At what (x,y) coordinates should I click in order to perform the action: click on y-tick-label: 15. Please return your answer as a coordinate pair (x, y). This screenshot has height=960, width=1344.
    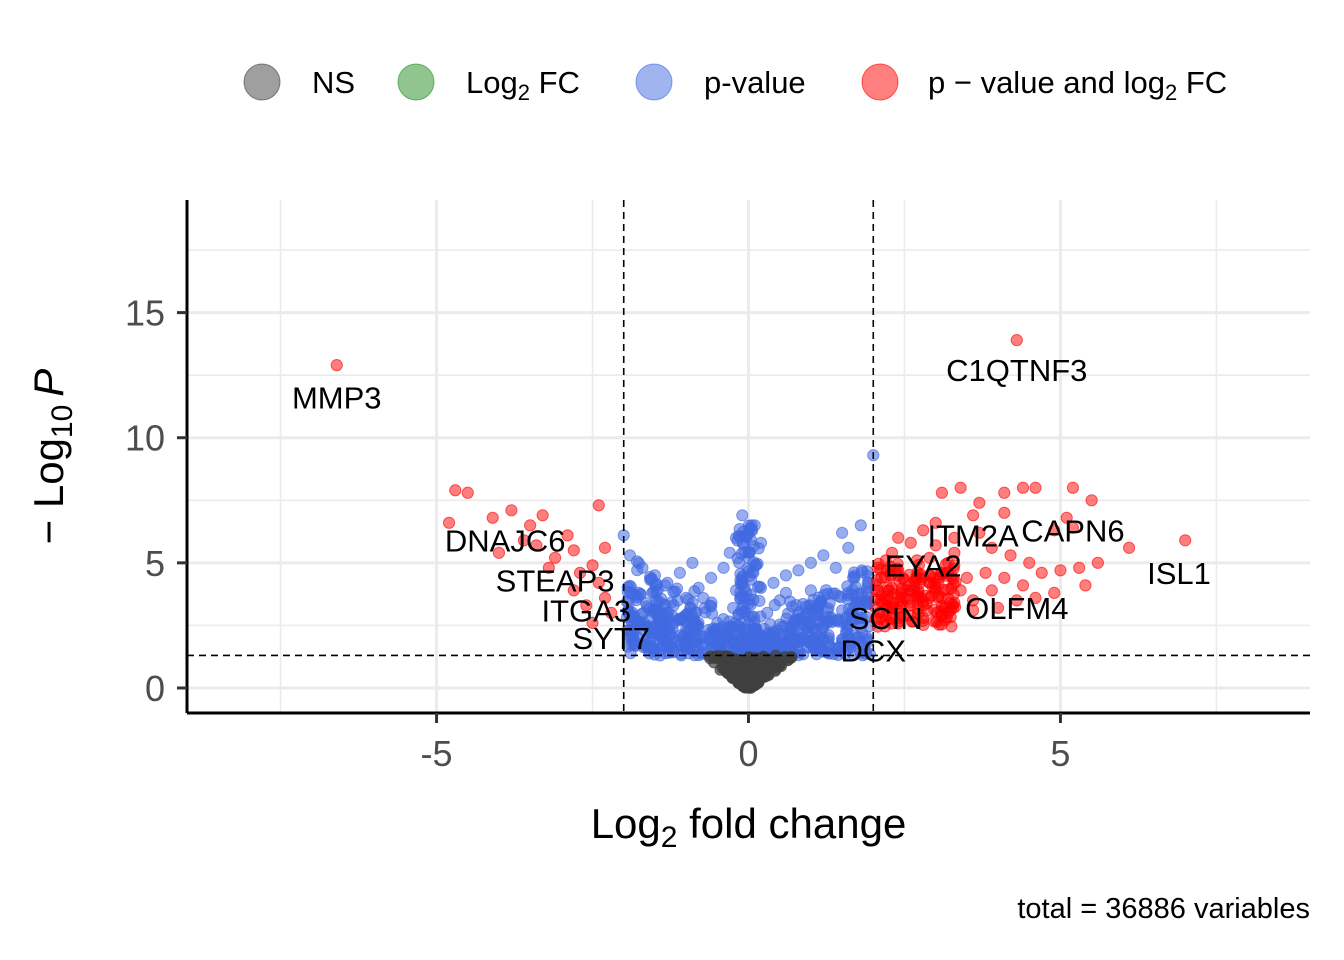
    Looking at the image, I should click on (145, 313).